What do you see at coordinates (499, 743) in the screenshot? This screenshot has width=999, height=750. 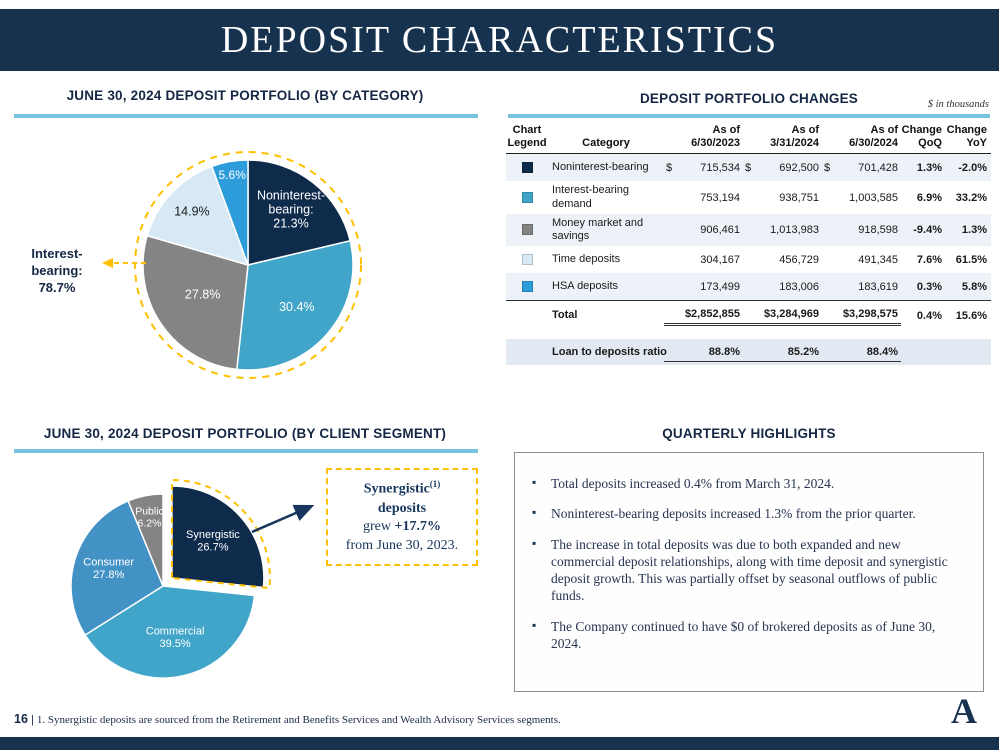 I see `bottom-bar` at bounding box center [499, 743].